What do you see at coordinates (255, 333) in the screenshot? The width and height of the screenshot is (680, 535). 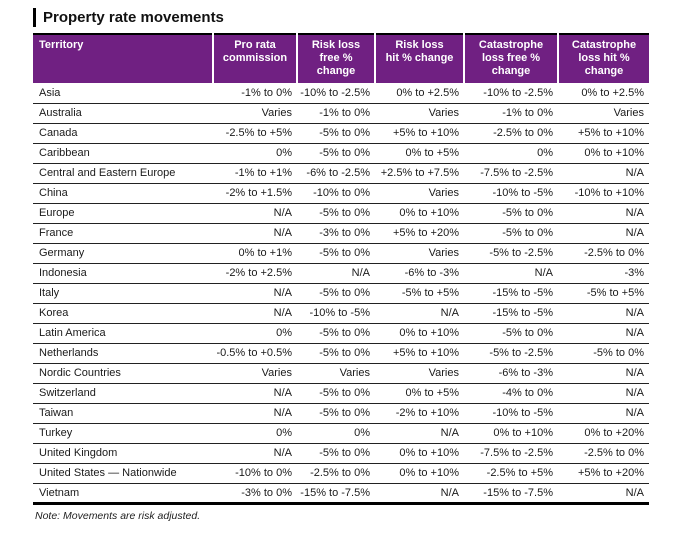 I see `value-cell-pro-rata-commission: 0%` at bounding box center [255, 333].